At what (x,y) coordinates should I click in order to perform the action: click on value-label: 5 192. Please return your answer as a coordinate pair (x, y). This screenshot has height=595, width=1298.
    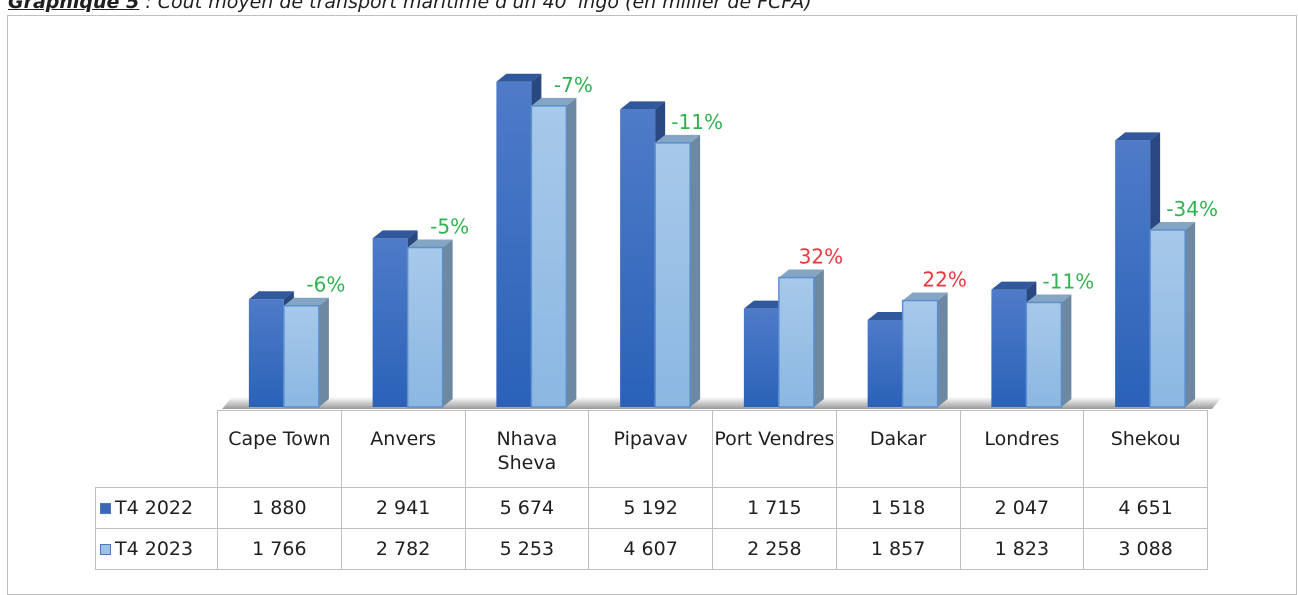
    Looking at the image, I should click on (650, 508).